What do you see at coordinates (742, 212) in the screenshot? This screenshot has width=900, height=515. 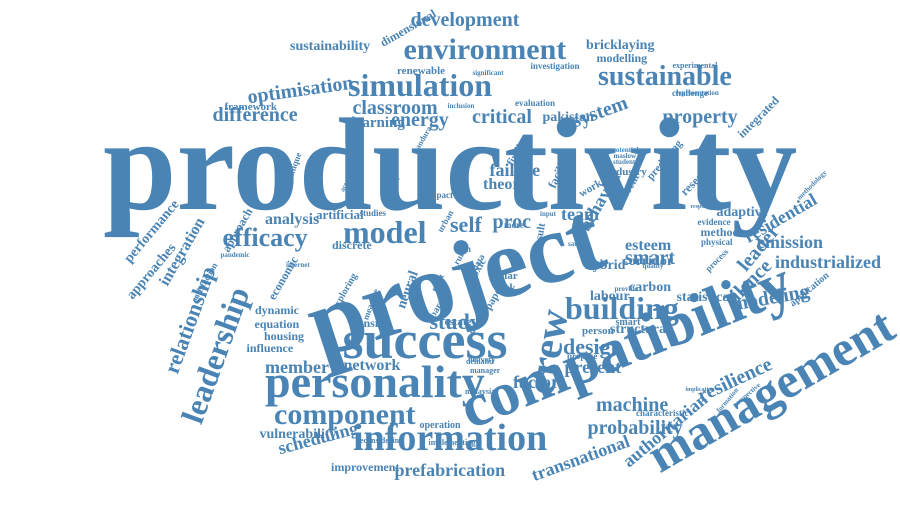 I see `cloud-word: adaptive` at bounding box center [742, 212].